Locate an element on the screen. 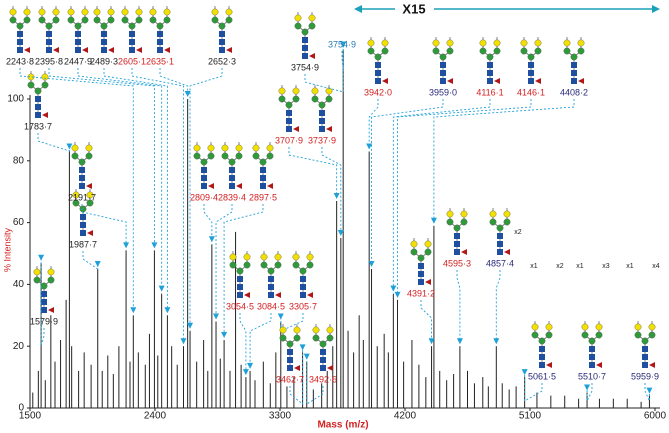 The height and width of the screenshot is (433, 669). peak-label: 2489·3 is located at coordinates (104, 61).